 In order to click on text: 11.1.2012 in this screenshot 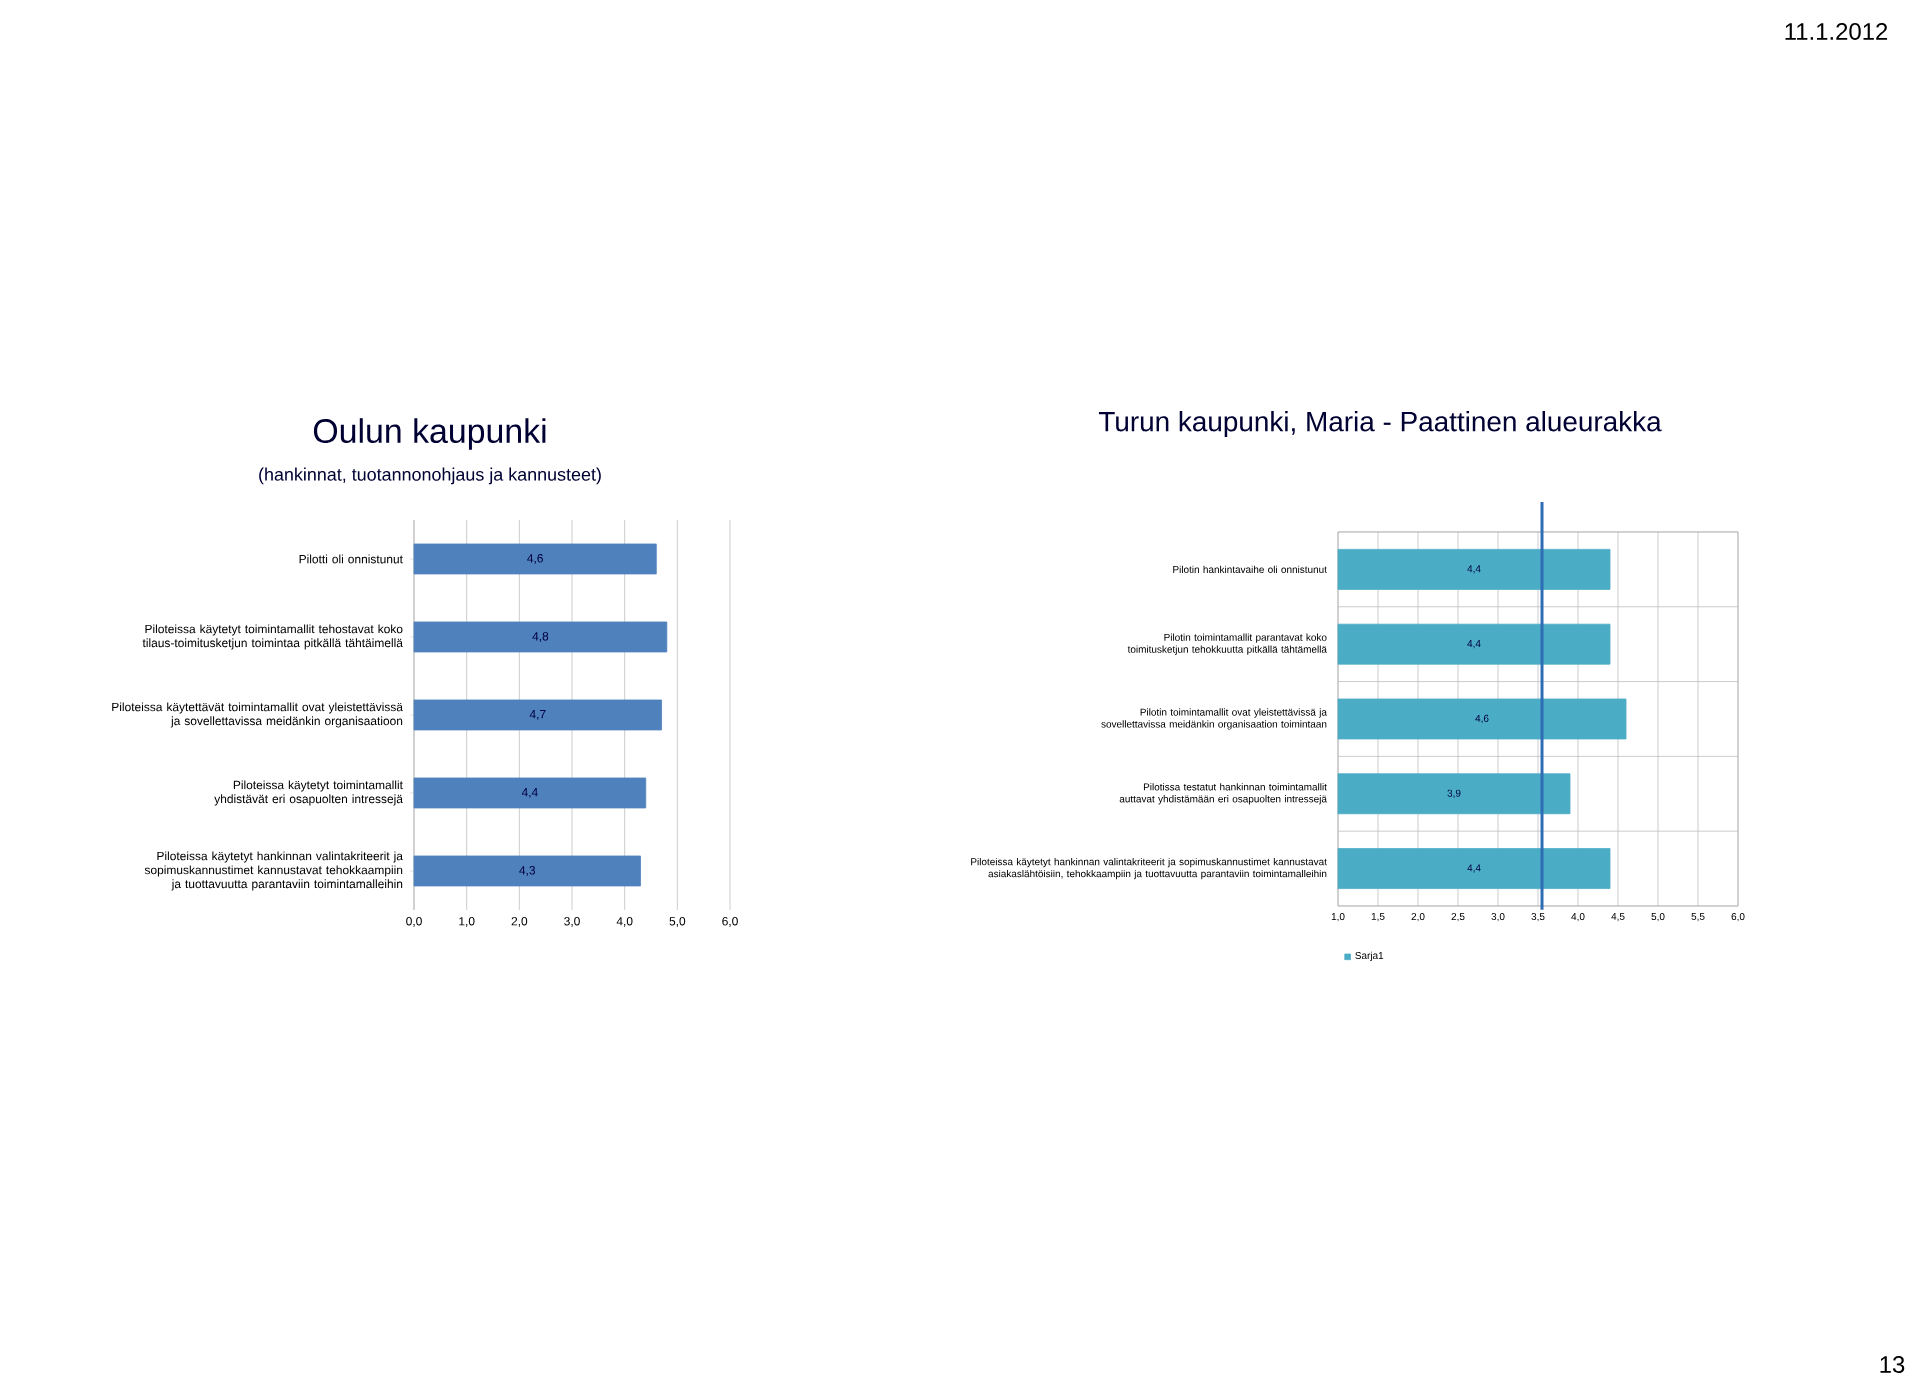, I will do `click(1836, 31)`.